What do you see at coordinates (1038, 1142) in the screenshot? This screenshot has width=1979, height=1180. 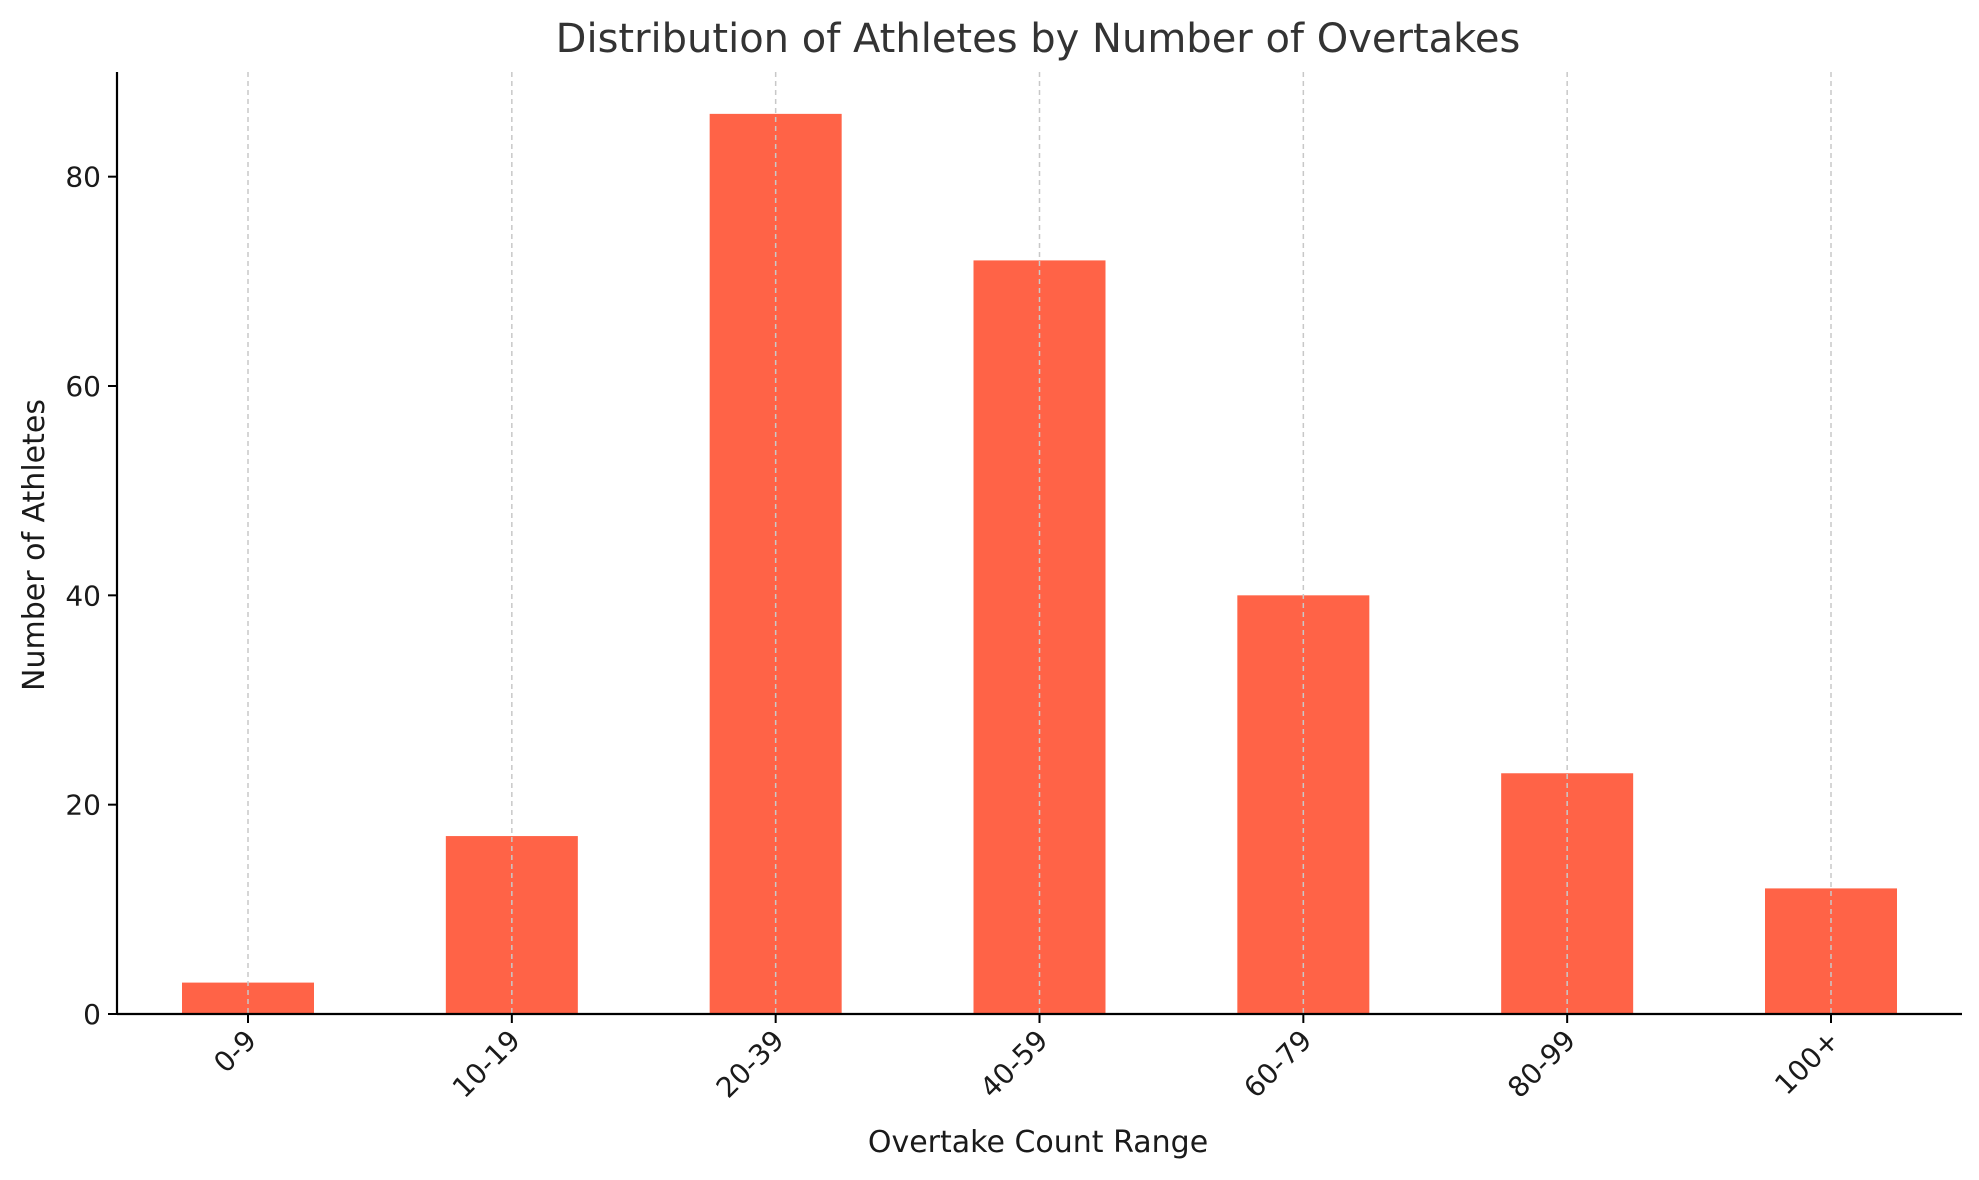 I see `x-axis-label: Overtake Count Range` at bounding box center [1038, 1142].